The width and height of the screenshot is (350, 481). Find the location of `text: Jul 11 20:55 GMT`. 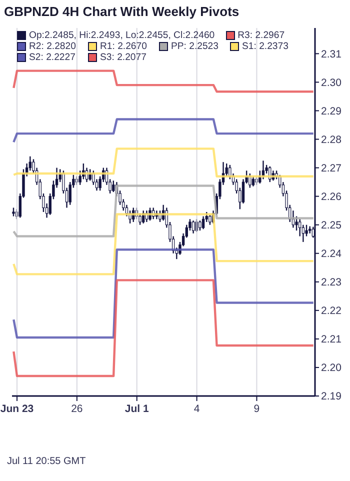

text: Jul 11 20:55 GMT is located at coordinates (46, 461).